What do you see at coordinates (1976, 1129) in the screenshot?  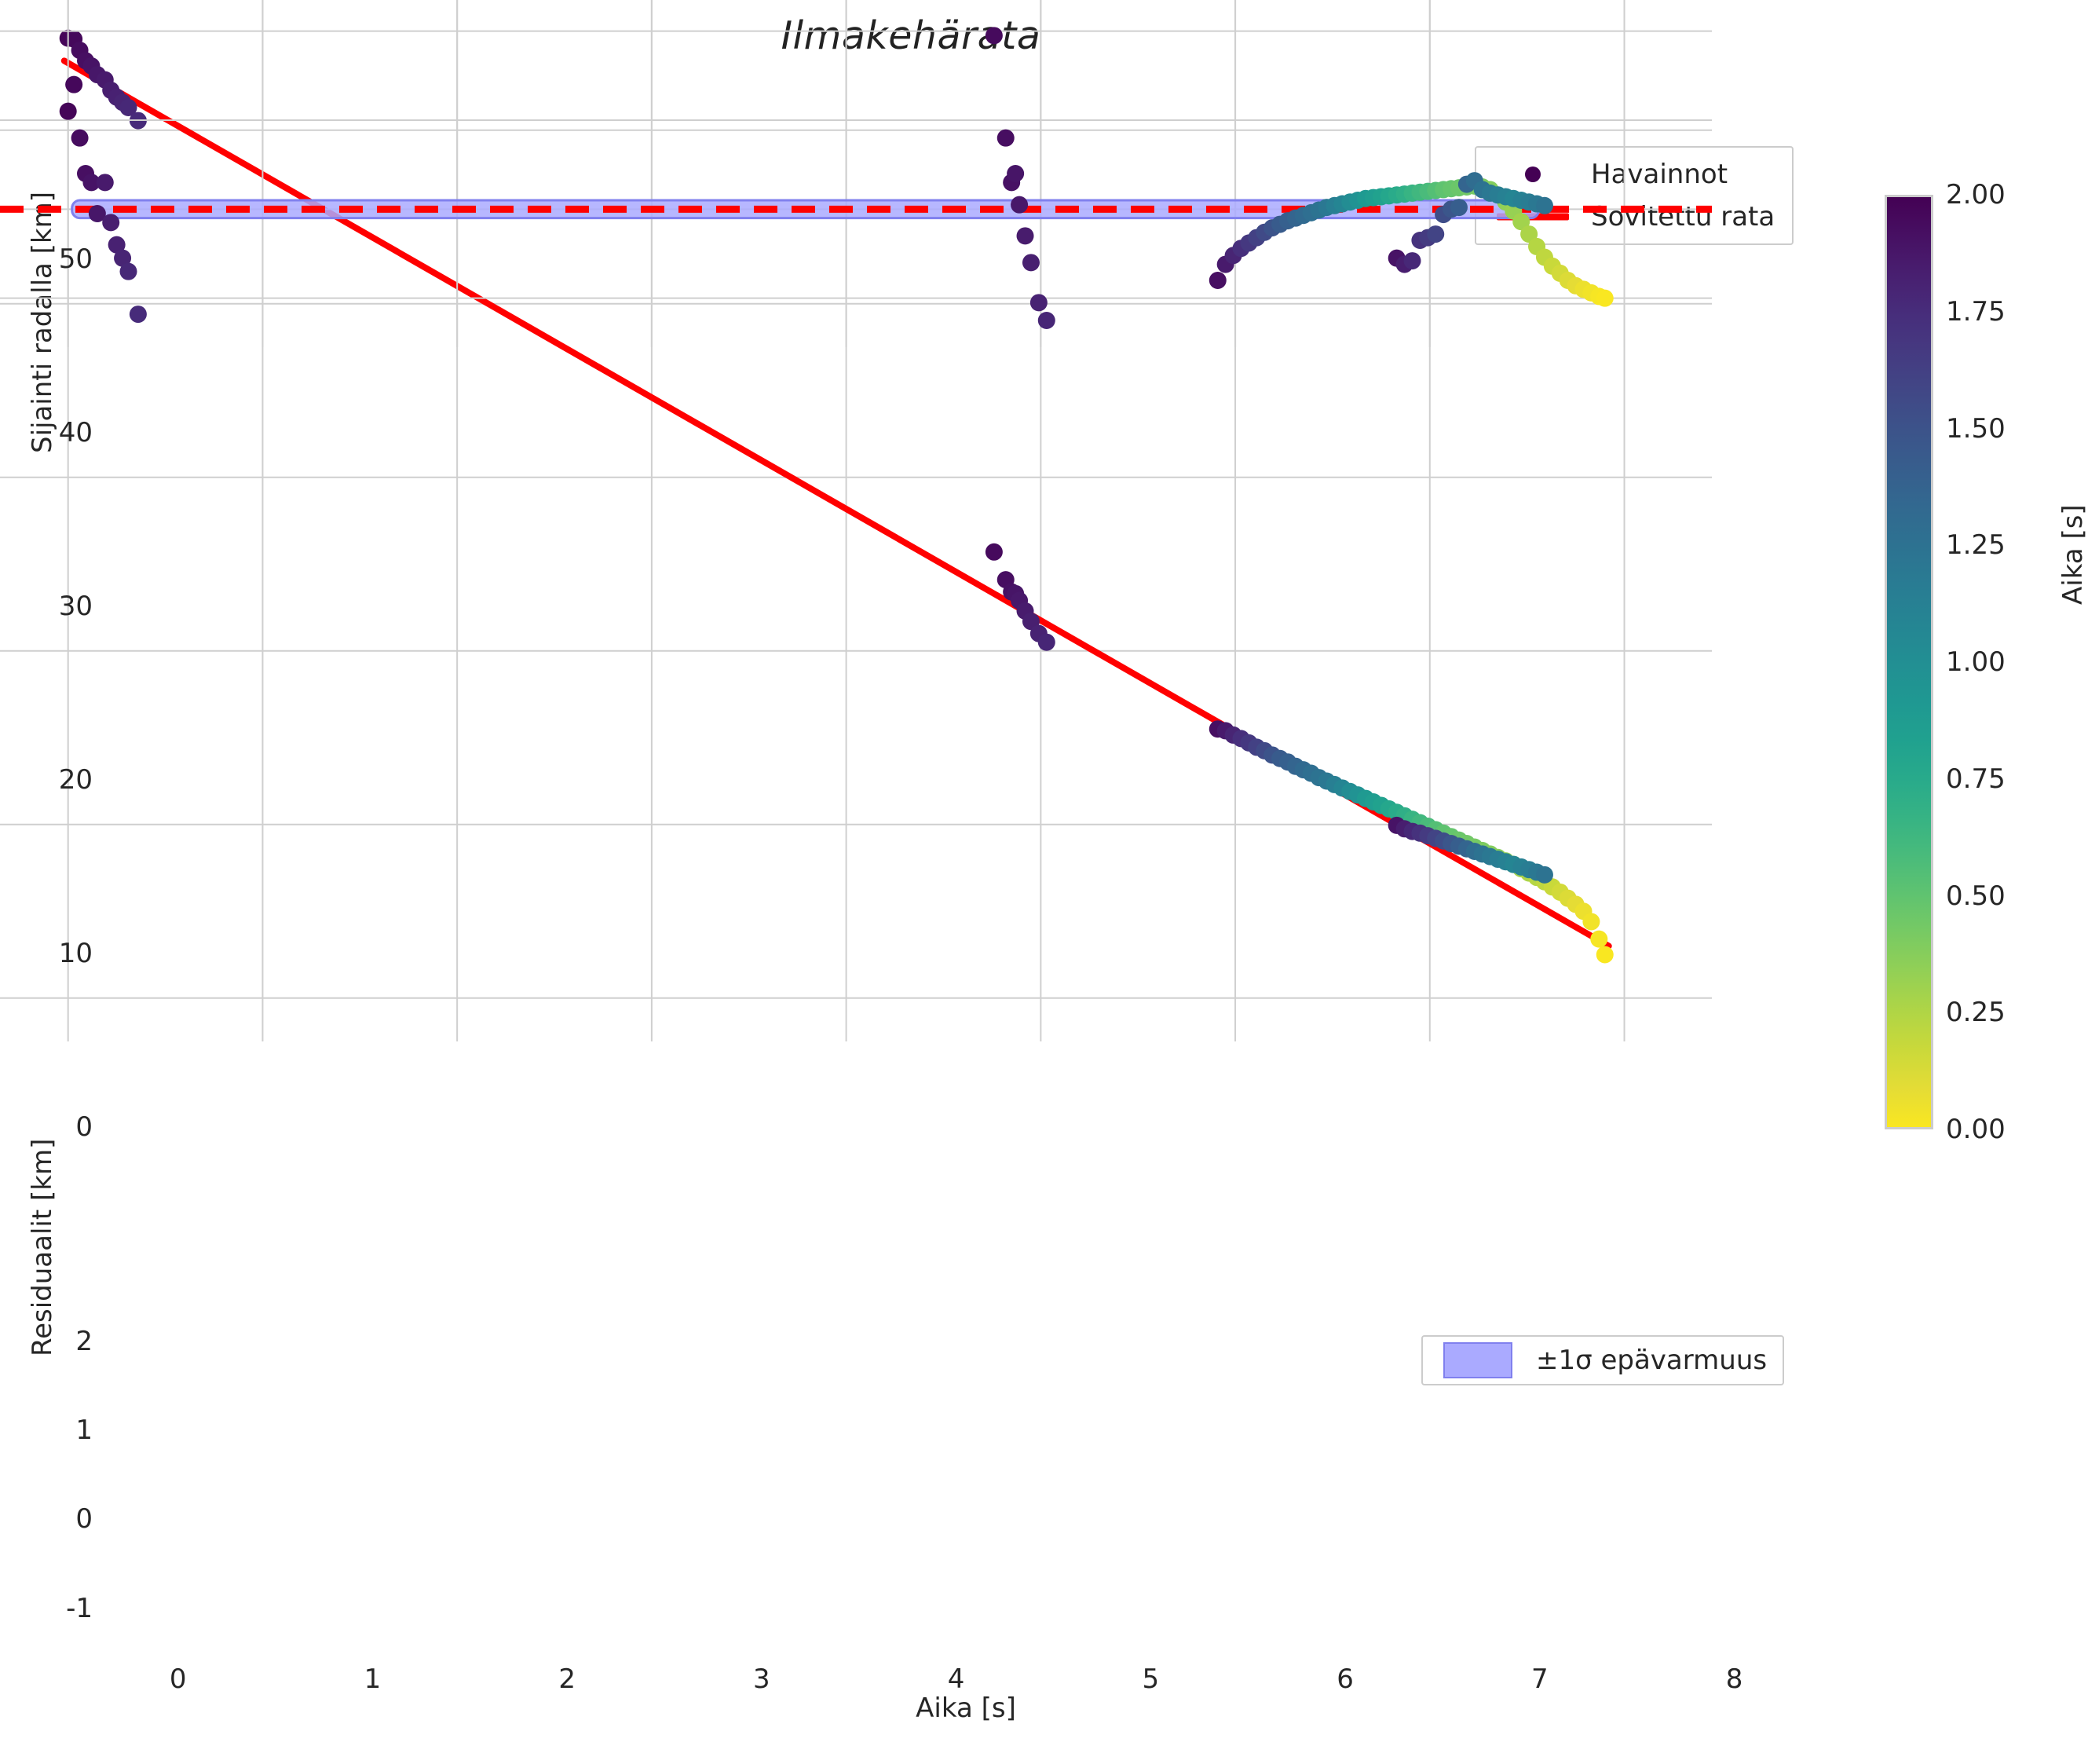 I see `colorbar-tick-label: 0.00` at bounding box center [1976, 1129].